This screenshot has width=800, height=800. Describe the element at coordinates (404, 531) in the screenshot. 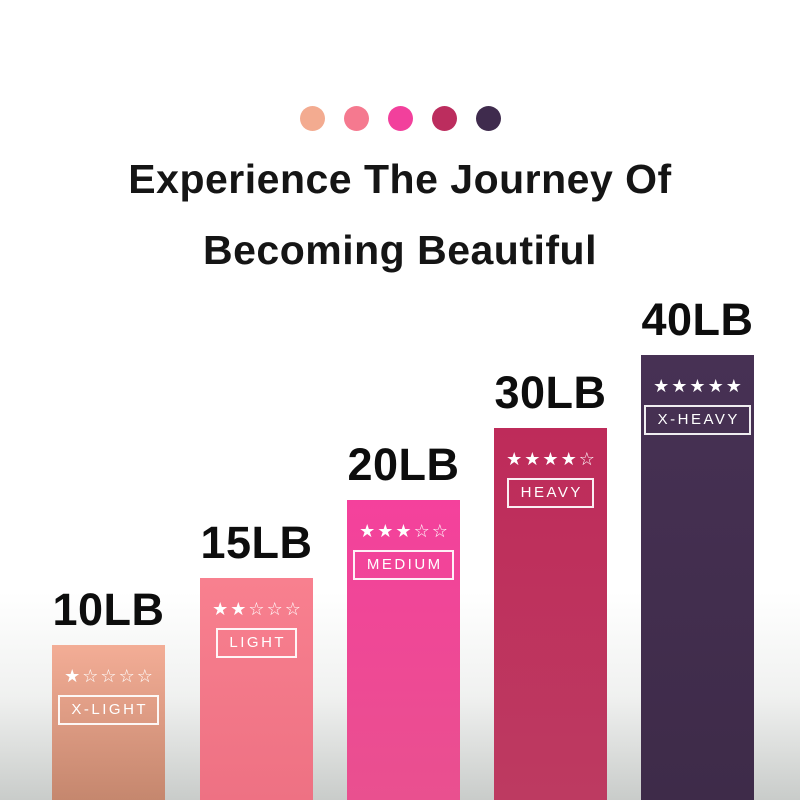

I see `star-rating: ★★★☆☆` at that location.